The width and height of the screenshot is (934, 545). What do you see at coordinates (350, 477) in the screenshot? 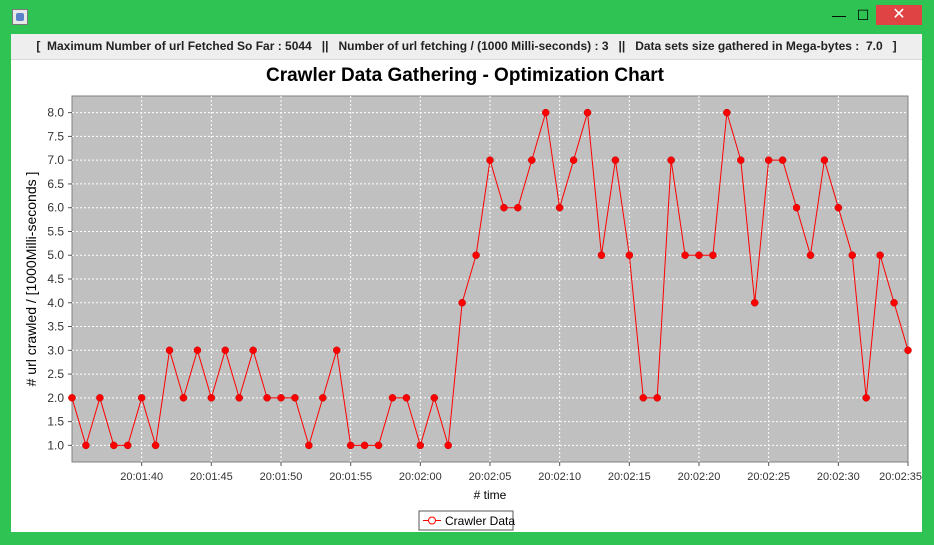
I see `x-tick-label: 20:01:55` at bounding box center [350, 477].